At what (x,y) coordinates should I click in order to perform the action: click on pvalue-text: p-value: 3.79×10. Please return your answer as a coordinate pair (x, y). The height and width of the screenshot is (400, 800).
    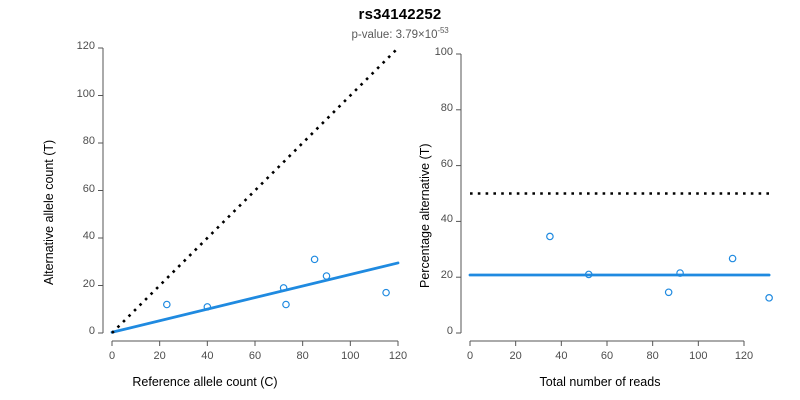
    Looking at the image, I should click on (394, 34).